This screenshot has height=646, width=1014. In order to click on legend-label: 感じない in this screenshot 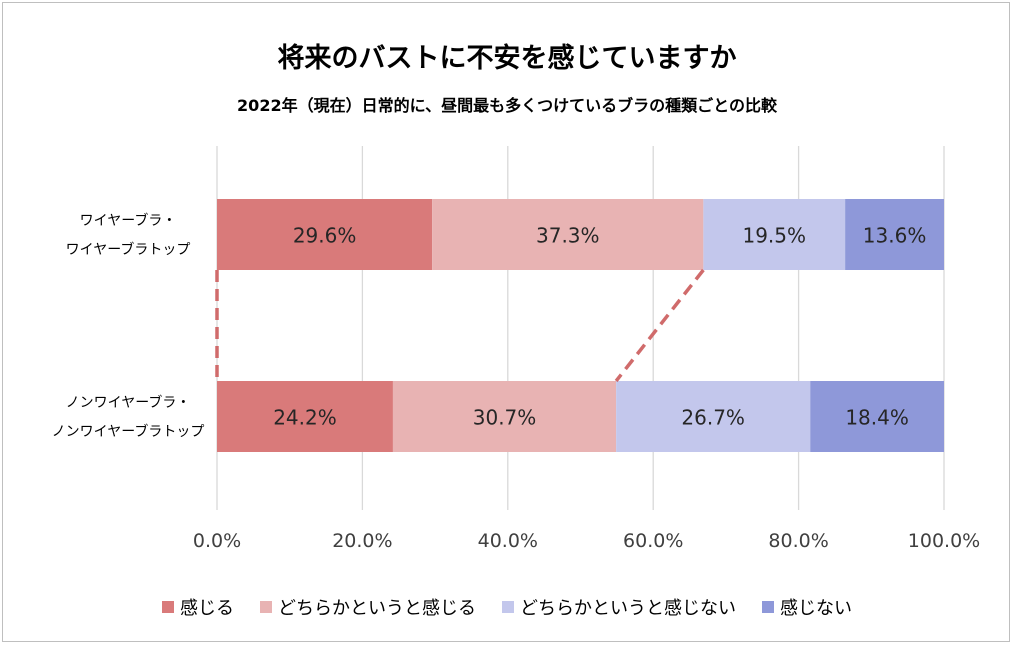, I will do `click(816, 608)`.